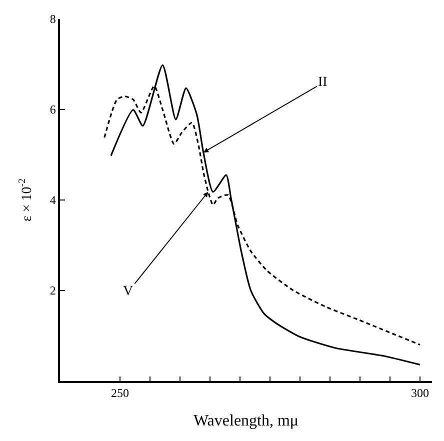 This screenshot has height=441, width=444. What do you see at coordinates (128, 291) in the screenshot?
I see `annotation: V` at bounding box center [128, 291].